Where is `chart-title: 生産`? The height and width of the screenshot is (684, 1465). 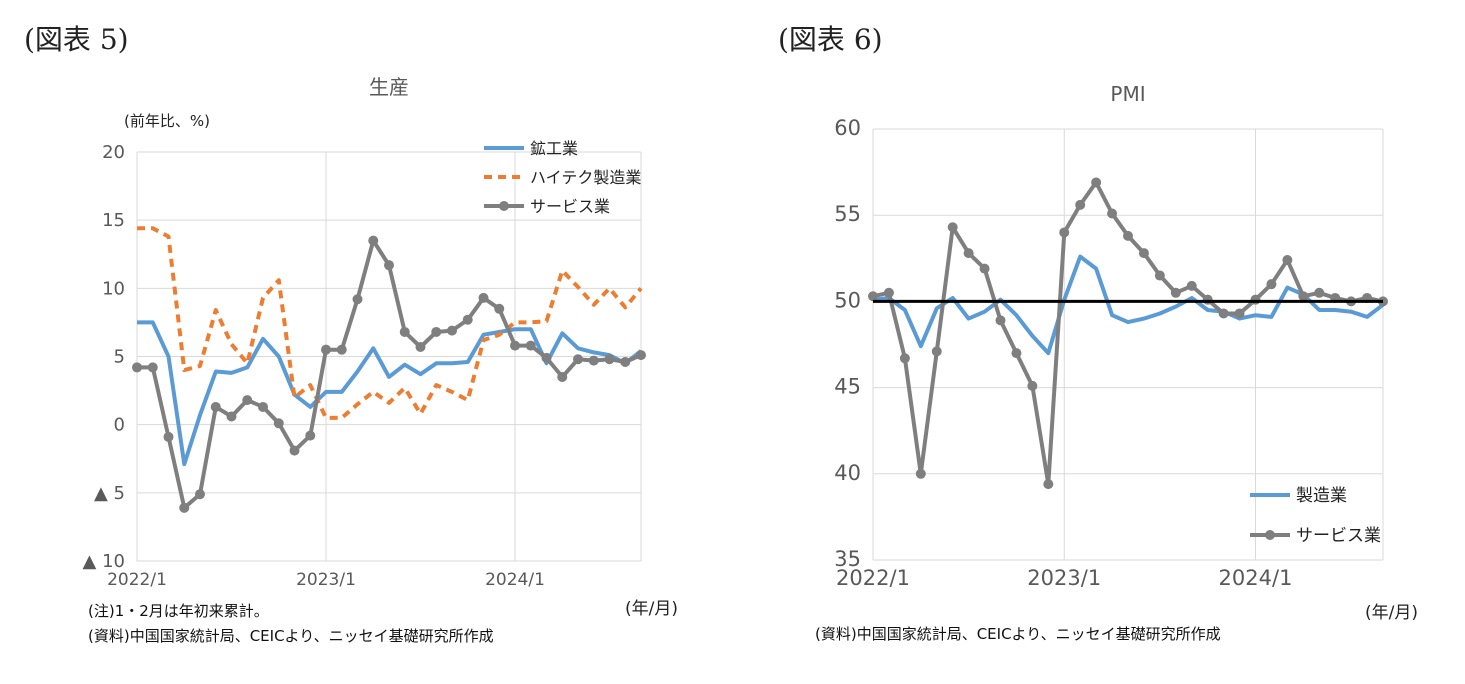 chart-title: 生産 is located at coordinates (389, 87).